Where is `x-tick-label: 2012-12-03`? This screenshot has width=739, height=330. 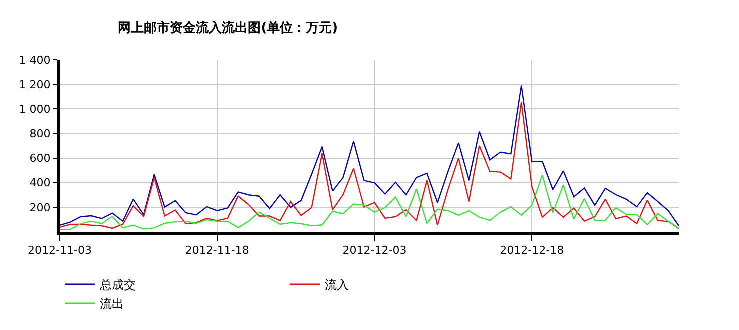
x-tick-label: 2012-12-03 is located at coordinates (374, 251).